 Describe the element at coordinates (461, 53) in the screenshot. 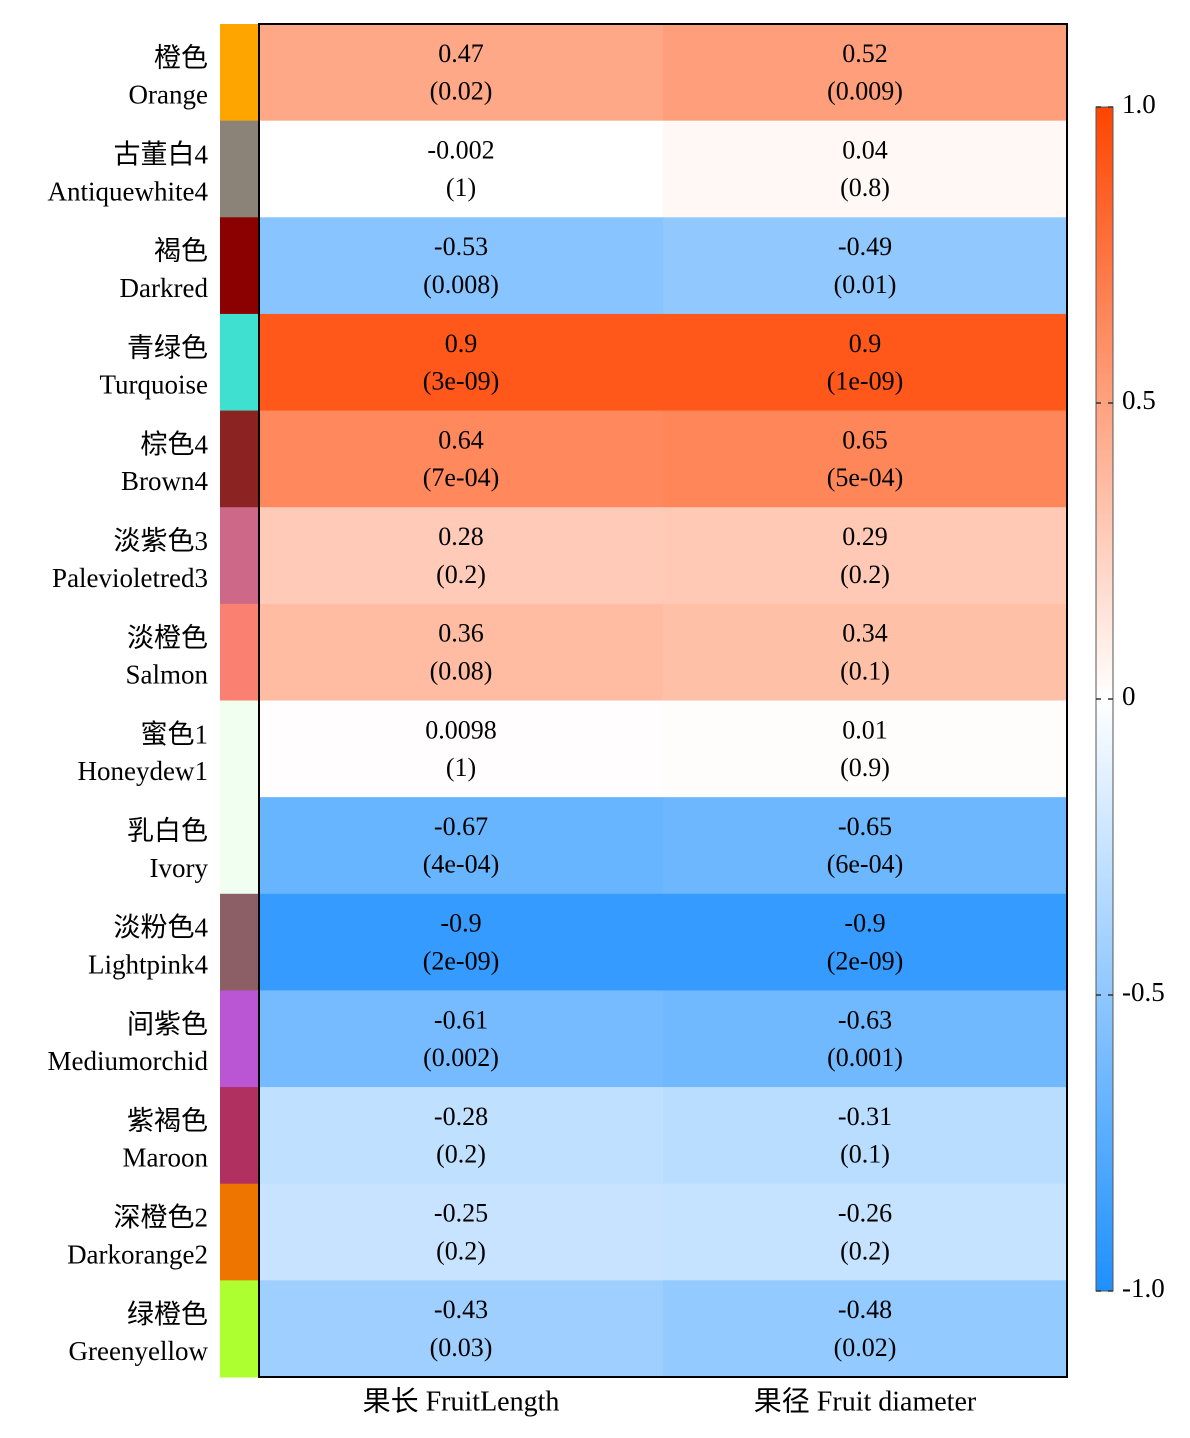

I see `cell-correlation-label: 0.47` at that location.